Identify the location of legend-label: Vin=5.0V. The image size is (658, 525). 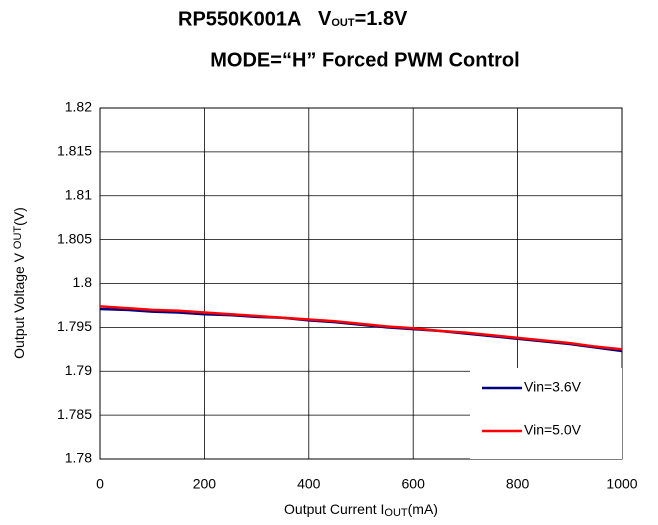
(553, 430).